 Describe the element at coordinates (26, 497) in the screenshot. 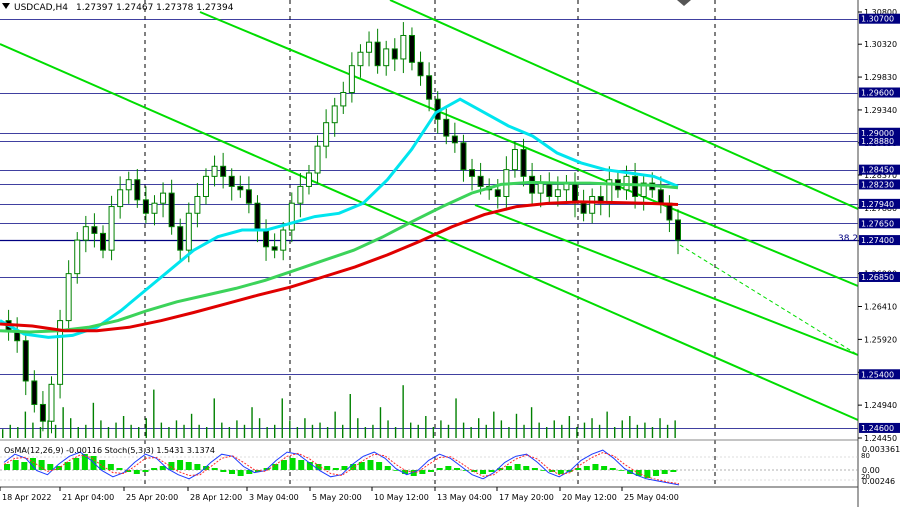

I see `time-tick-label: 18 Apr 2022` at that location.